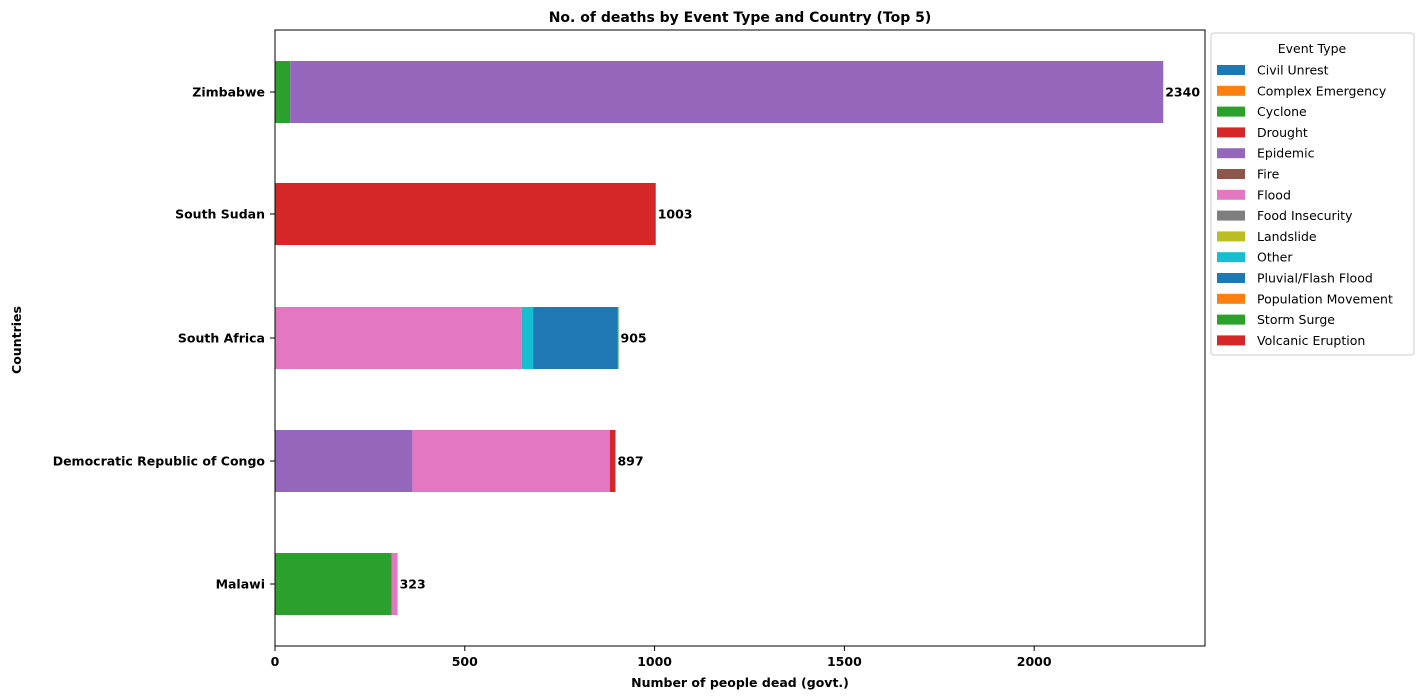 This screenshot has width=1423, height=699. What do you see at coordinates (344, 461) in the screenshot?
I see `bar-segment-democratic-republic-of-congo-epidemic` at bounding box center [344, 461].